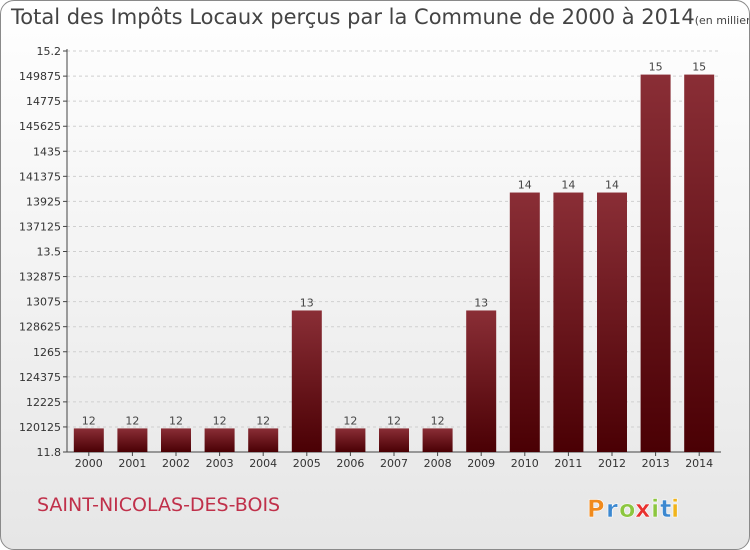 This screenshot has width=750, height=550. What do you see at coordinates (40, 226) in the screenshot?
I see `y-tick-label: 137125` at bounding box center [40, 226].